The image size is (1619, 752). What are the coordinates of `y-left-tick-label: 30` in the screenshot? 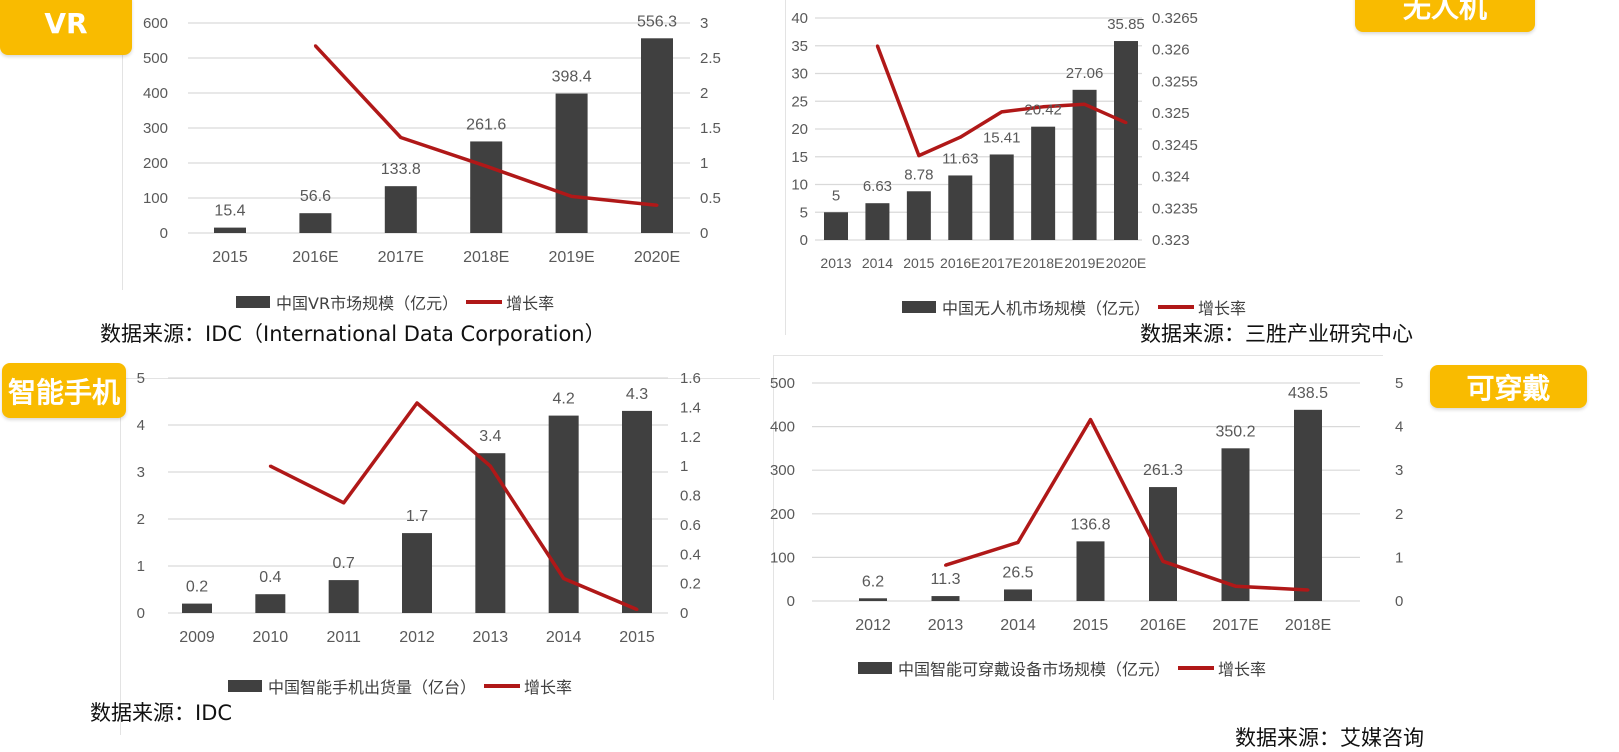 It's located at (799, 74).